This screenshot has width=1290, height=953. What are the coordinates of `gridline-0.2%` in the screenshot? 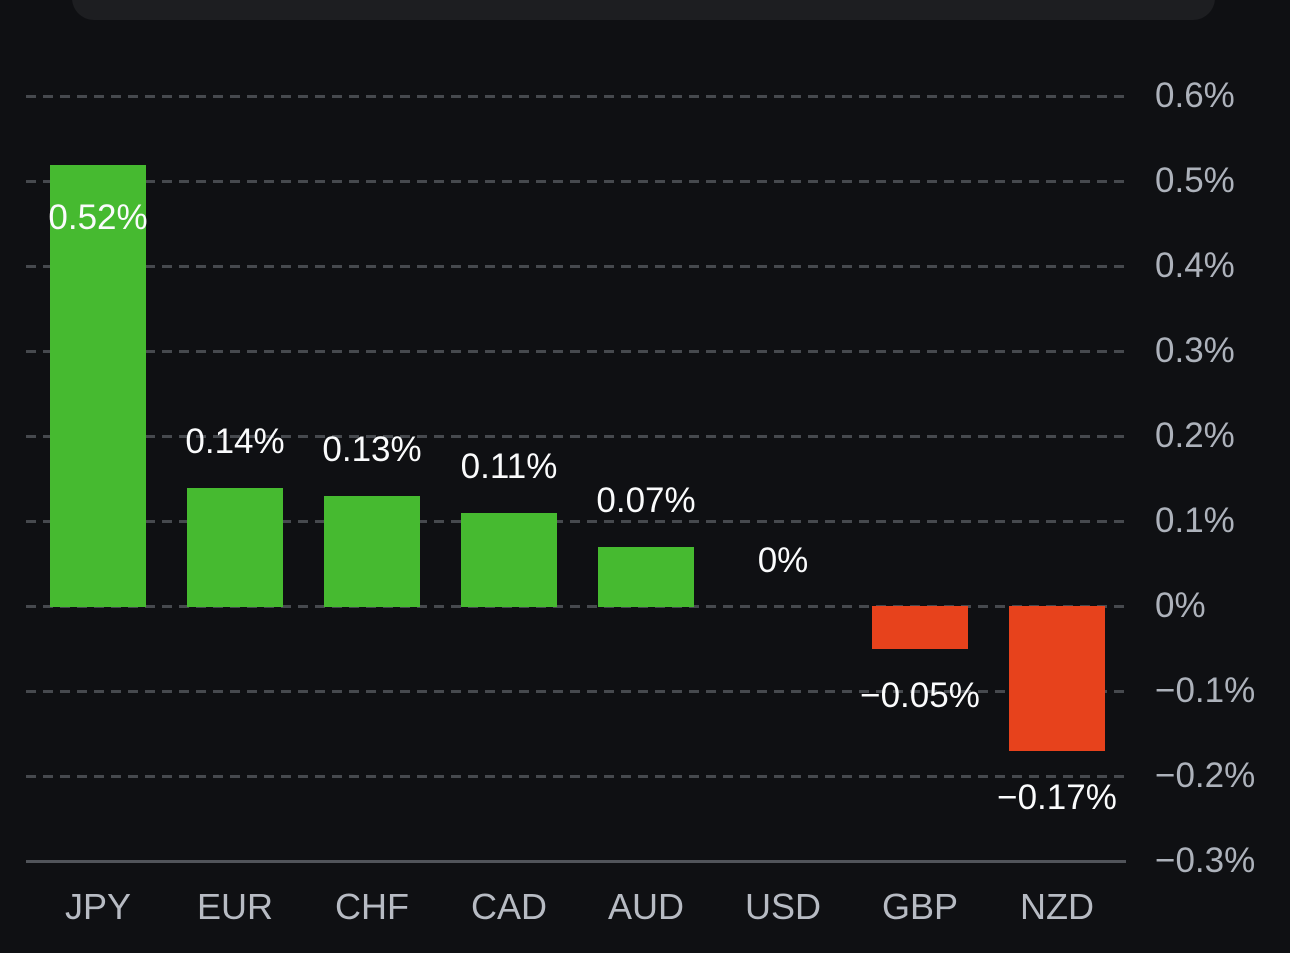 It's located at (576, 436).